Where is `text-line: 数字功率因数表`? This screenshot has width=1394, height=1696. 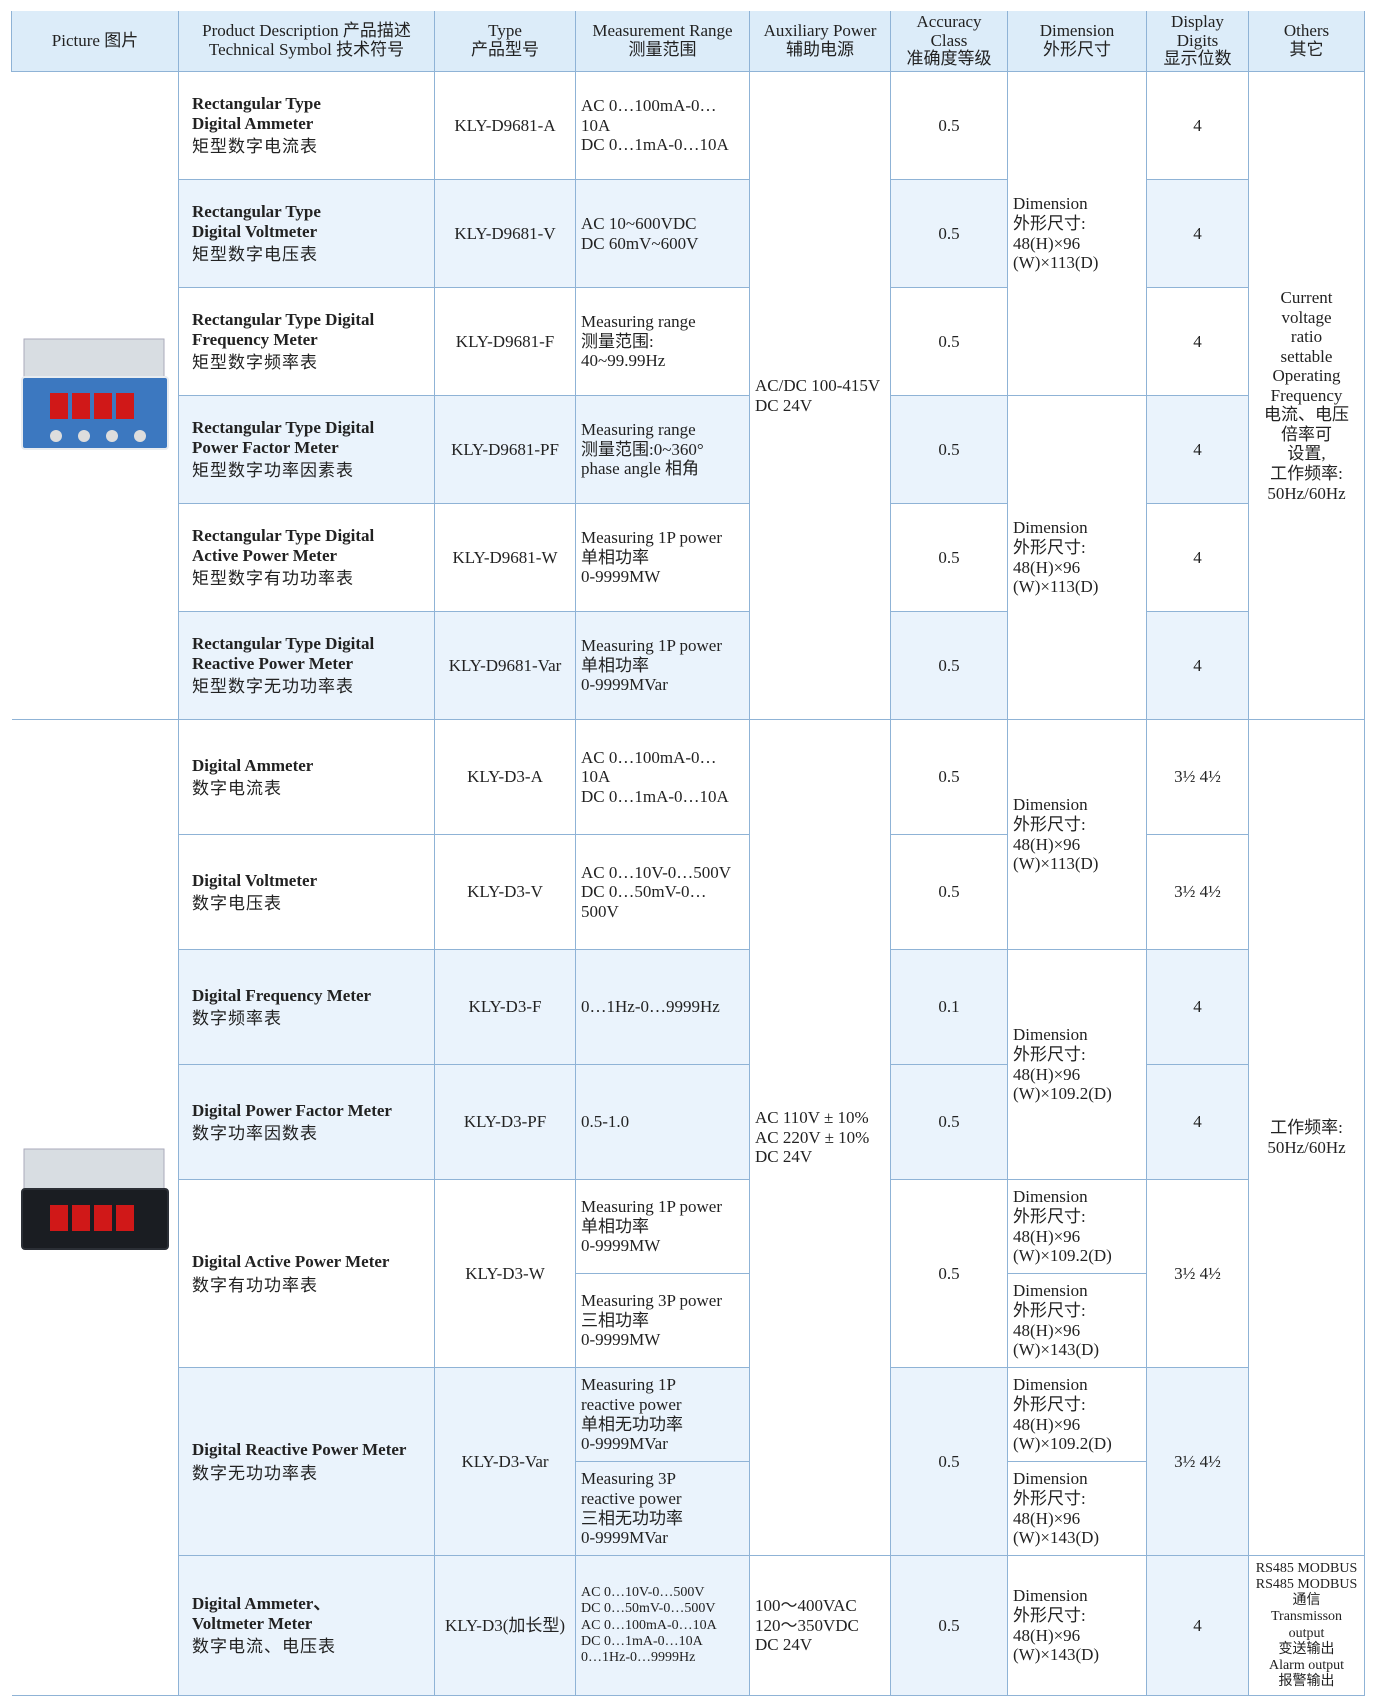
text-line: 数字功率因数表 is located at coordinates (255, 1134).